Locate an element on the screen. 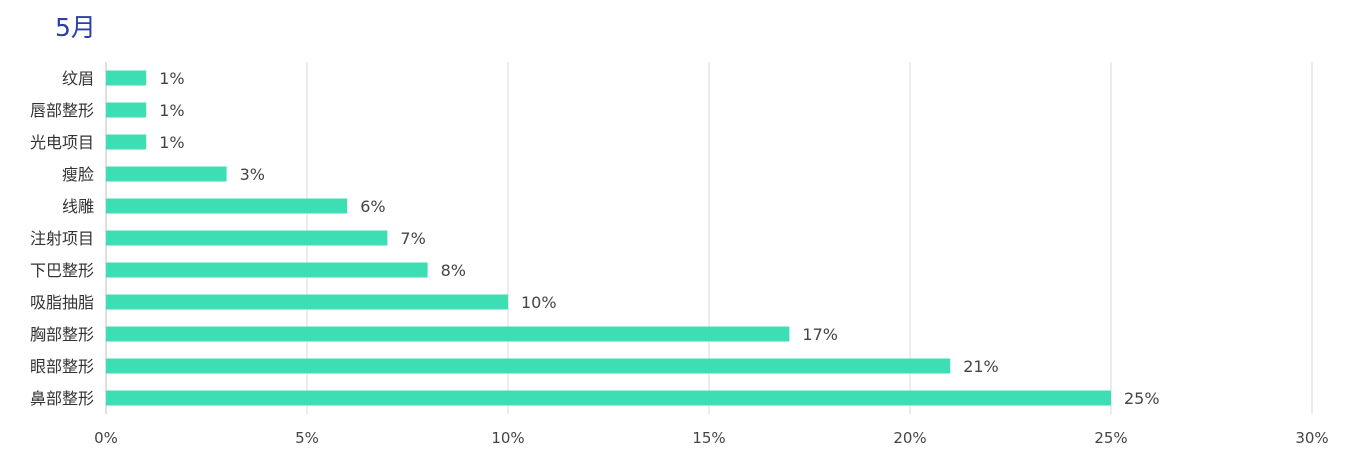  category-label: 纹眉 is located at coordinates (78, 78).